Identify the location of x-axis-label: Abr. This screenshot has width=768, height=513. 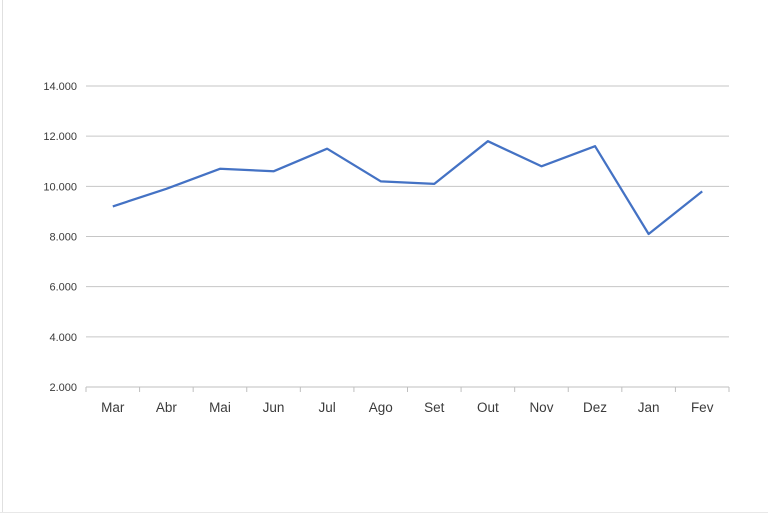
(167, 407).